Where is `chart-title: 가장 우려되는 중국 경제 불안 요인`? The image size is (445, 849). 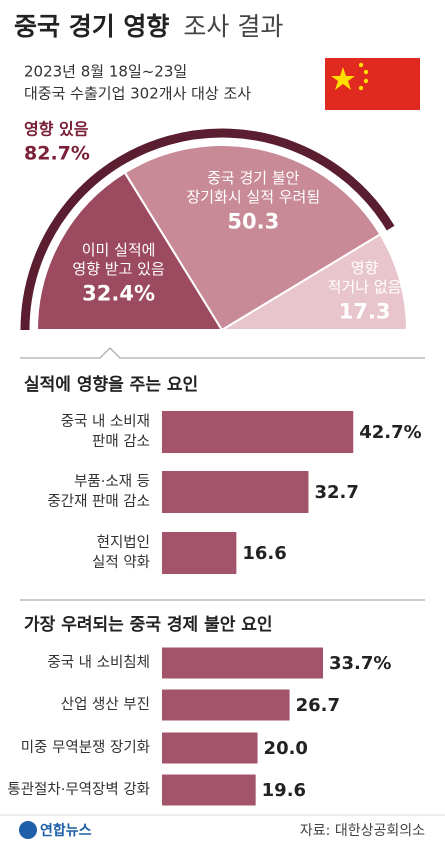
chart-title: 가장 우려되는 중국 경제 불안 요인 is located at coordinates (148, 625).